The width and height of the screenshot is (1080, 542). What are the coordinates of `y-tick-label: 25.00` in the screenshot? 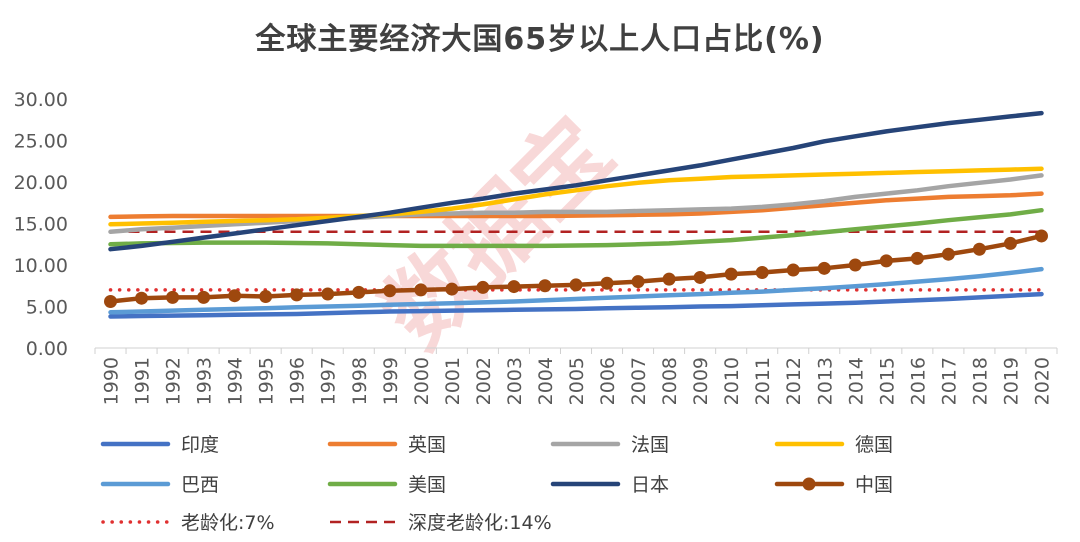 It's located at (41, 142).